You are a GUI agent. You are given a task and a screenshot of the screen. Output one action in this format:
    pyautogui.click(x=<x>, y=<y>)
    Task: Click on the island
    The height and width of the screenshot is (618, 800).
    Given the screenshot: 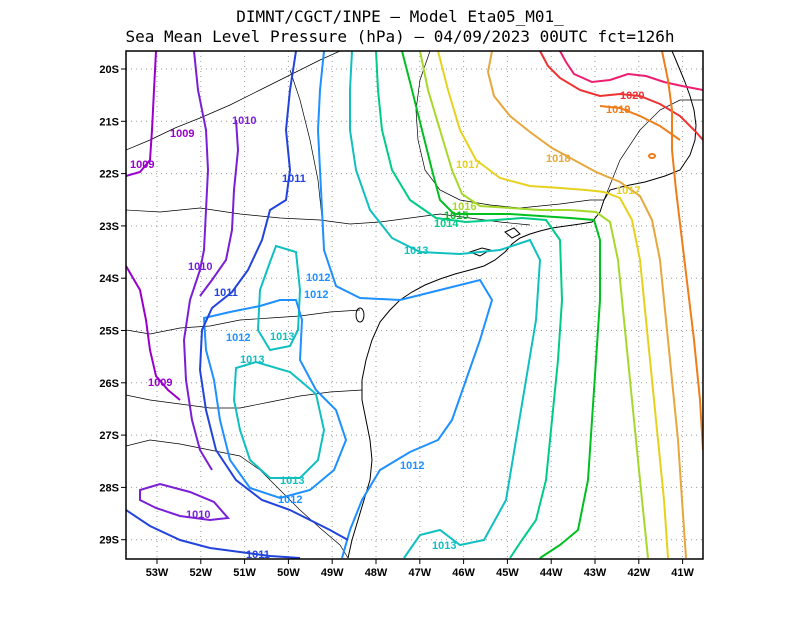 What is the action you would take?
    pyautogui.click(x=360, y=315)
    